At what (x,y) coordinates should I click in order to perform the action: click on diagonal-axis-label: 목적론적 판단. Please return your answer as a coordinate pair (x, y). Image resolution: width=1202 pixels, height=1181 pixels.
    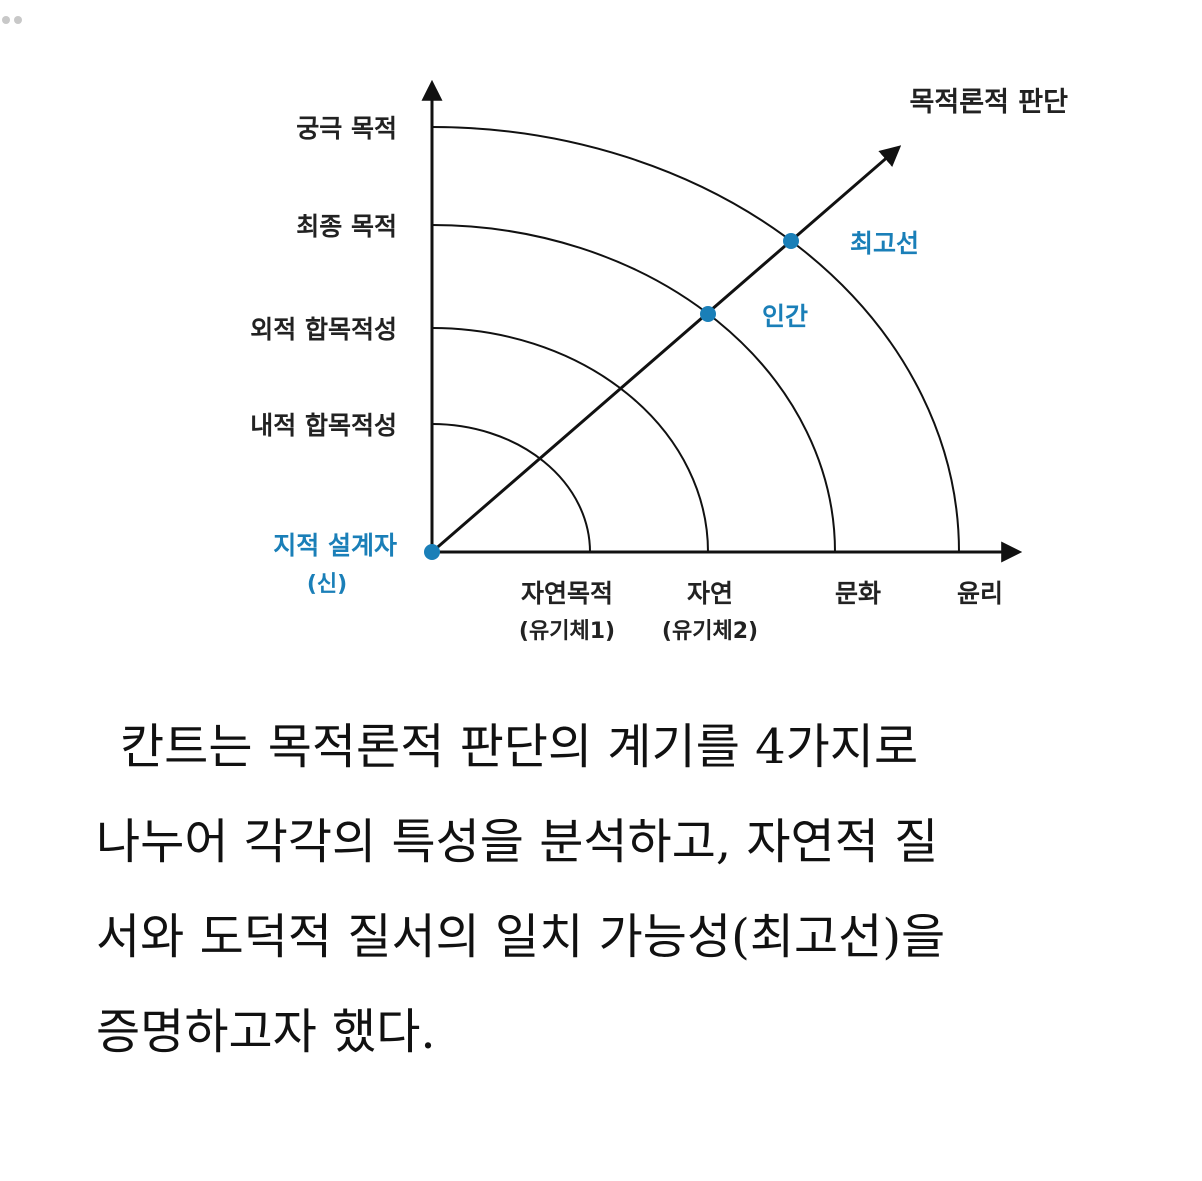
    Looking at the image, I should click on (989, 102).